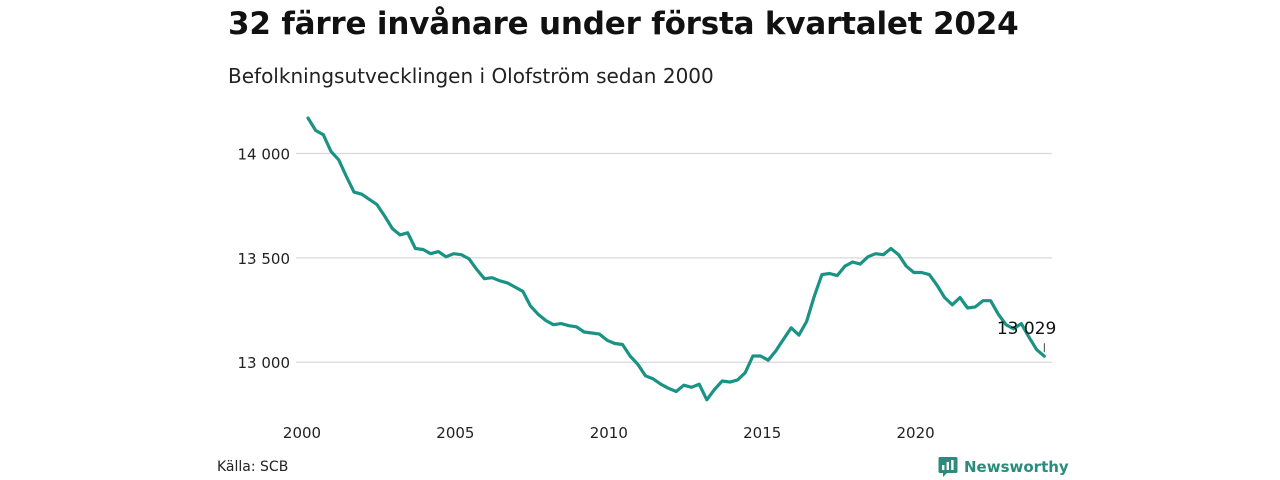 The height and width of the screenshot is (480, 1280). What do you see at coordinates (916, 433) in the screenshot?
I see `x-tick-label: 2020` at bounding box center [916, 433].